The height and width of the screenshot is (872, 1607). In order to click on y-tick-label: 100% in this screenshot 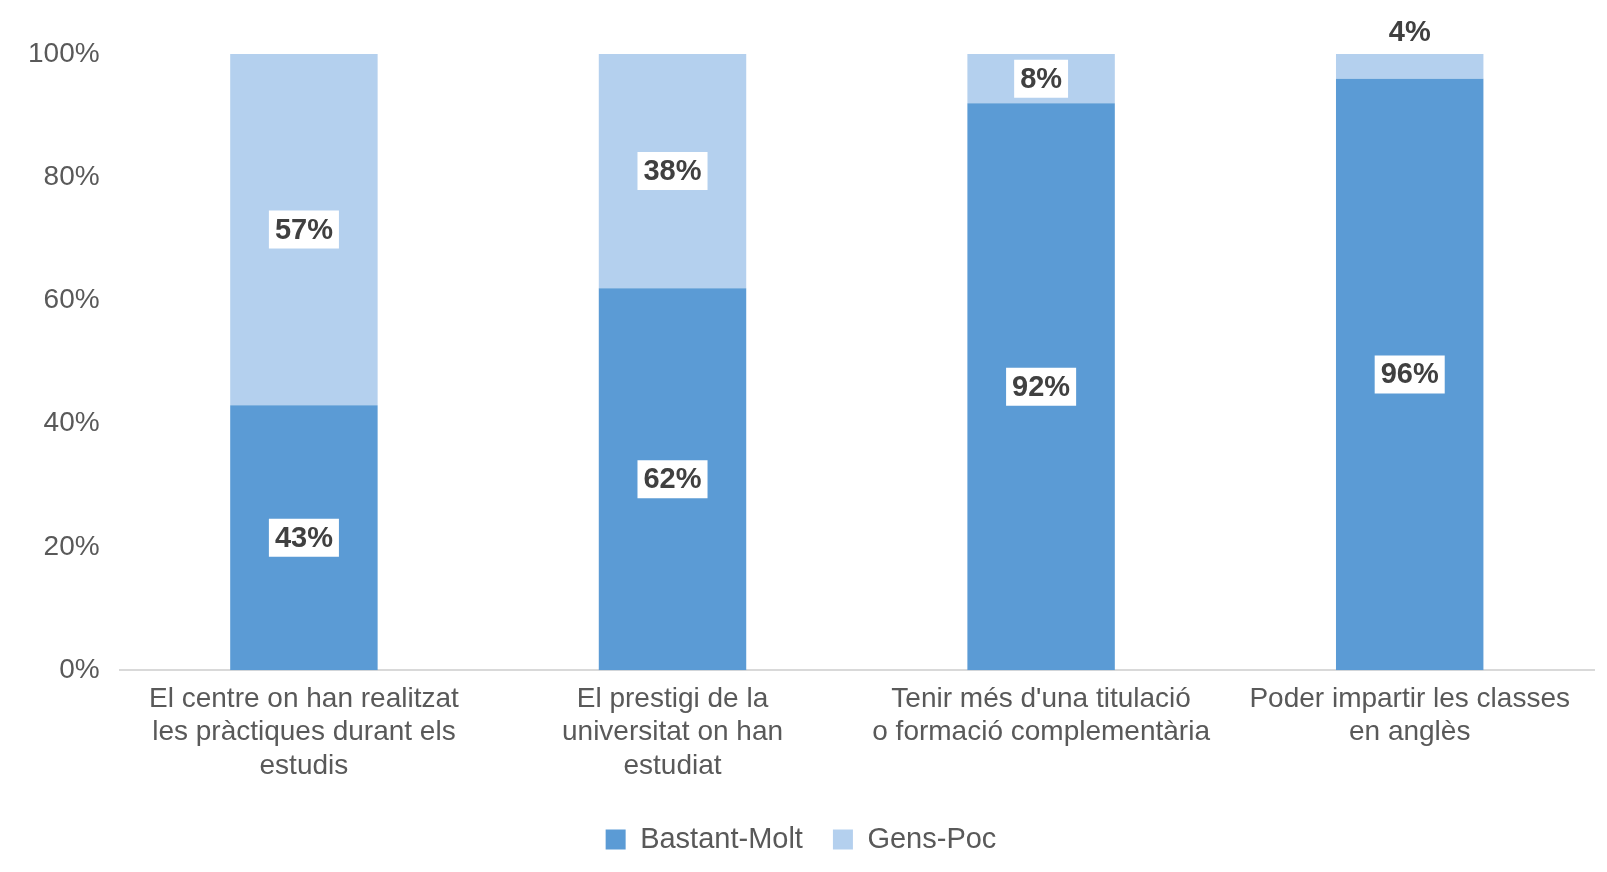, I will do `click(63, 52)`.